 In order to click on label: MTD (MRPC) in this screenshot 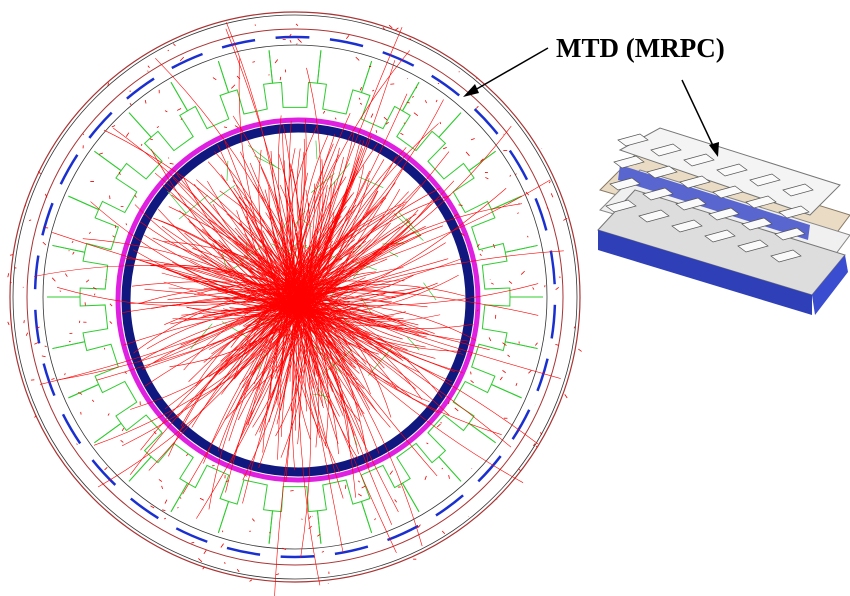, I will do `click(640, 48)`.